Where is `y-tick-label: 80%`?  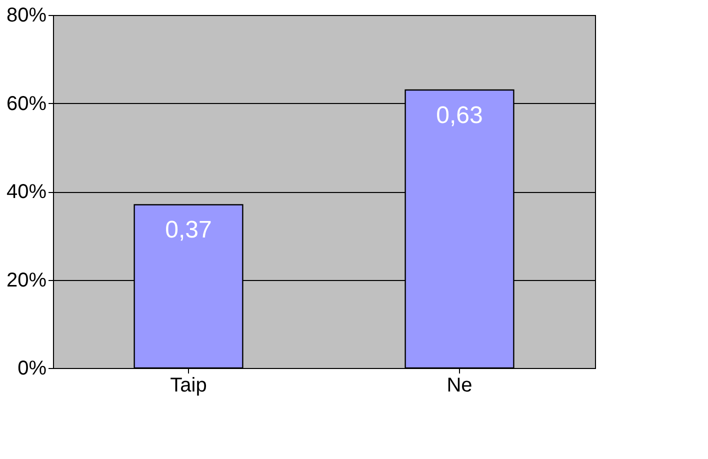 y-tick-label: 80% is located at coordinates (26, 15).